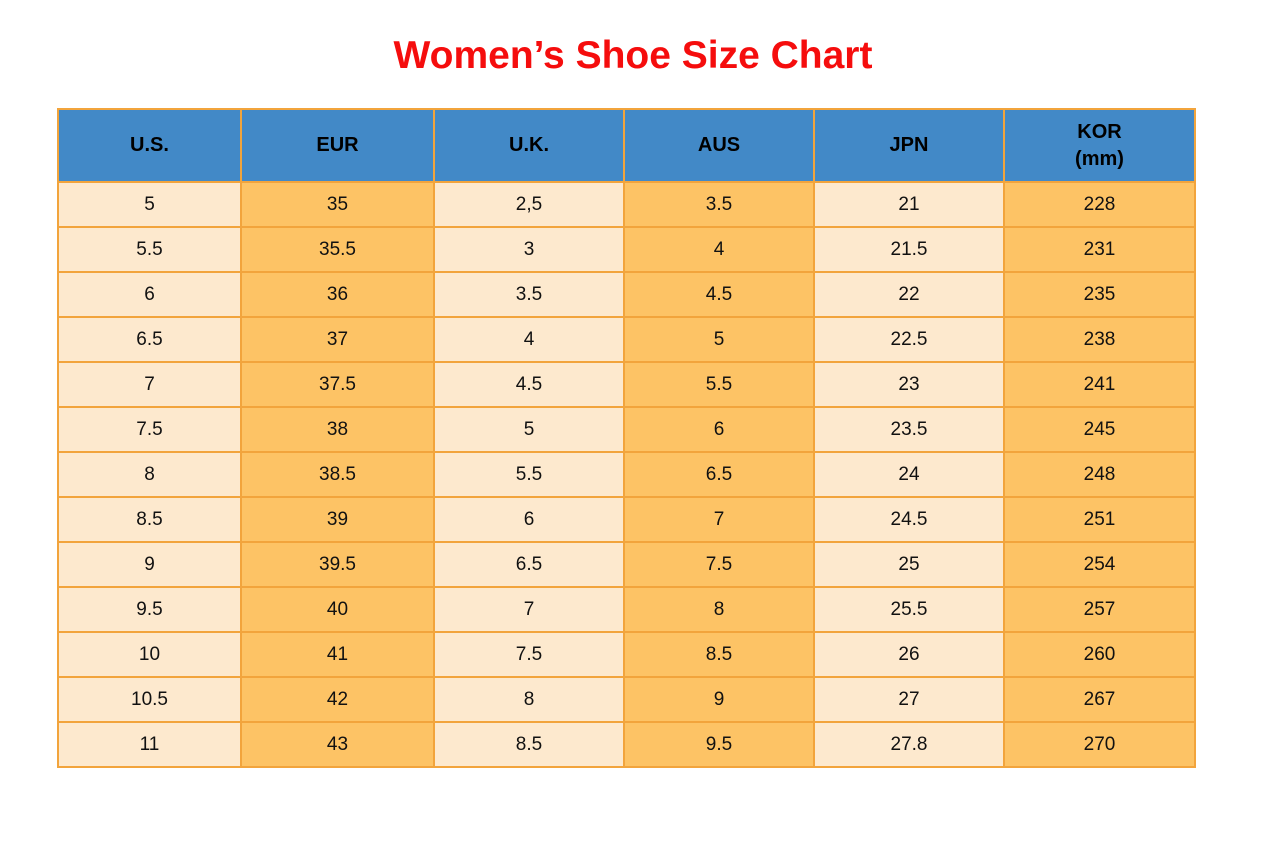  I want to click on table-row: 7.5 38 5 6 23.5 245, so click(626, 429).